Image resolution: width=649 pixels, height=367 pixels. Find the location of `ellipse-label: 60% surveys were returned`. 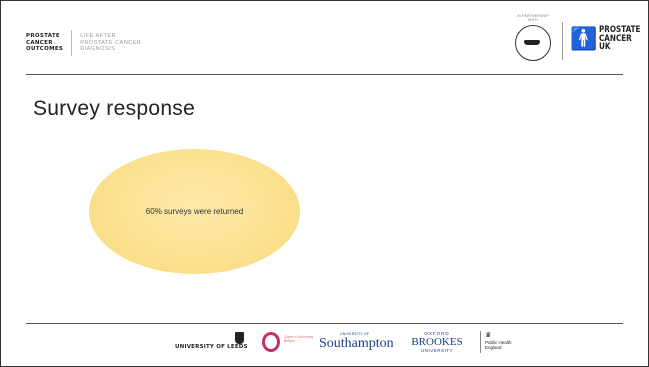

ellipse-label: 60% surveys were returned is located at coordinates (194, 211).